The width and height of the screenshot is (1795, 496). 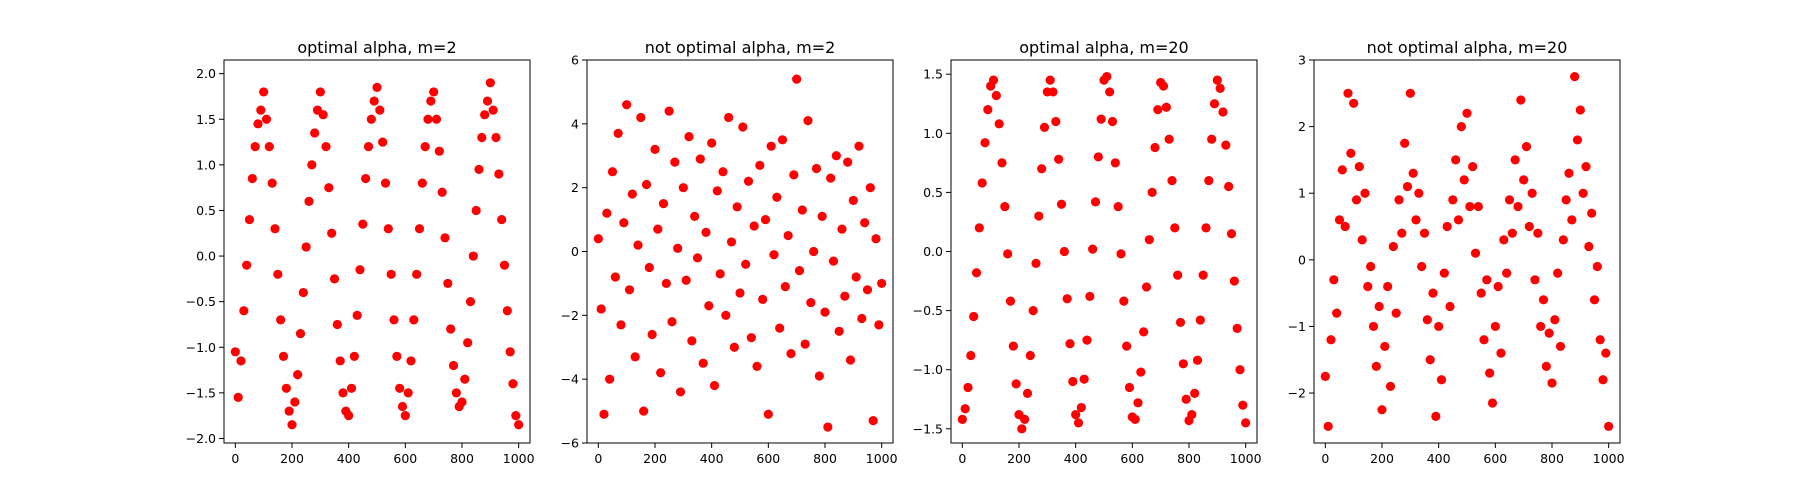 What do you see at coordinates (598, 458) in the screenshot?
I see `x-tick-label: 0` at bounding box center [598, 458].